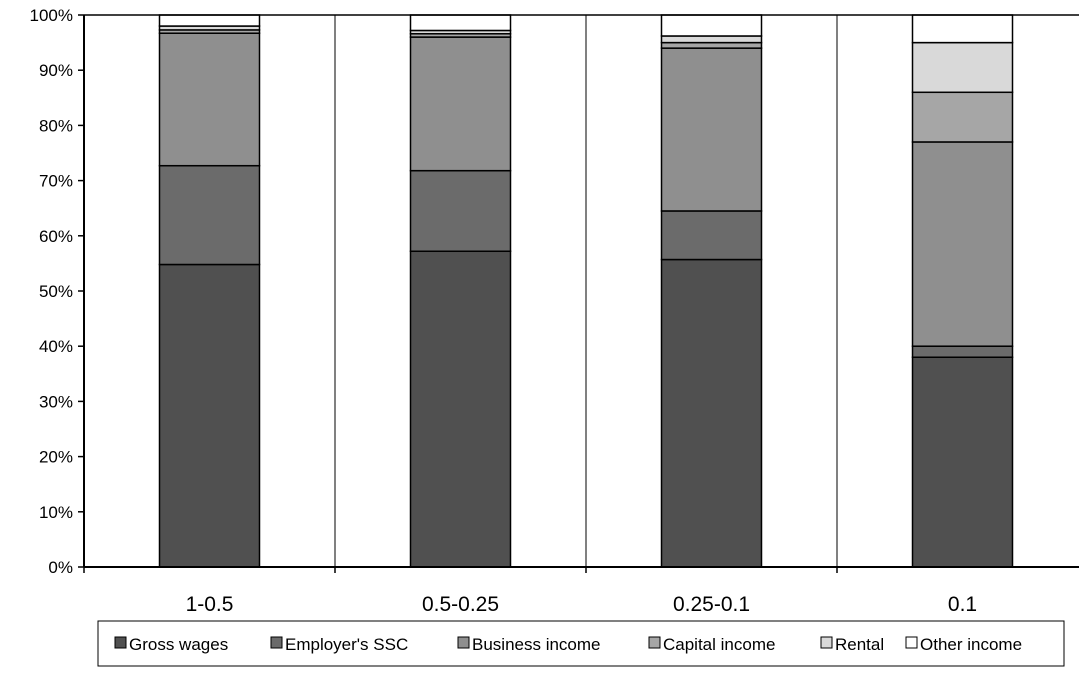  Describe the element at coordinates (56, 512) in the screenshot. I see `y-tick-label: 10%` at that location.